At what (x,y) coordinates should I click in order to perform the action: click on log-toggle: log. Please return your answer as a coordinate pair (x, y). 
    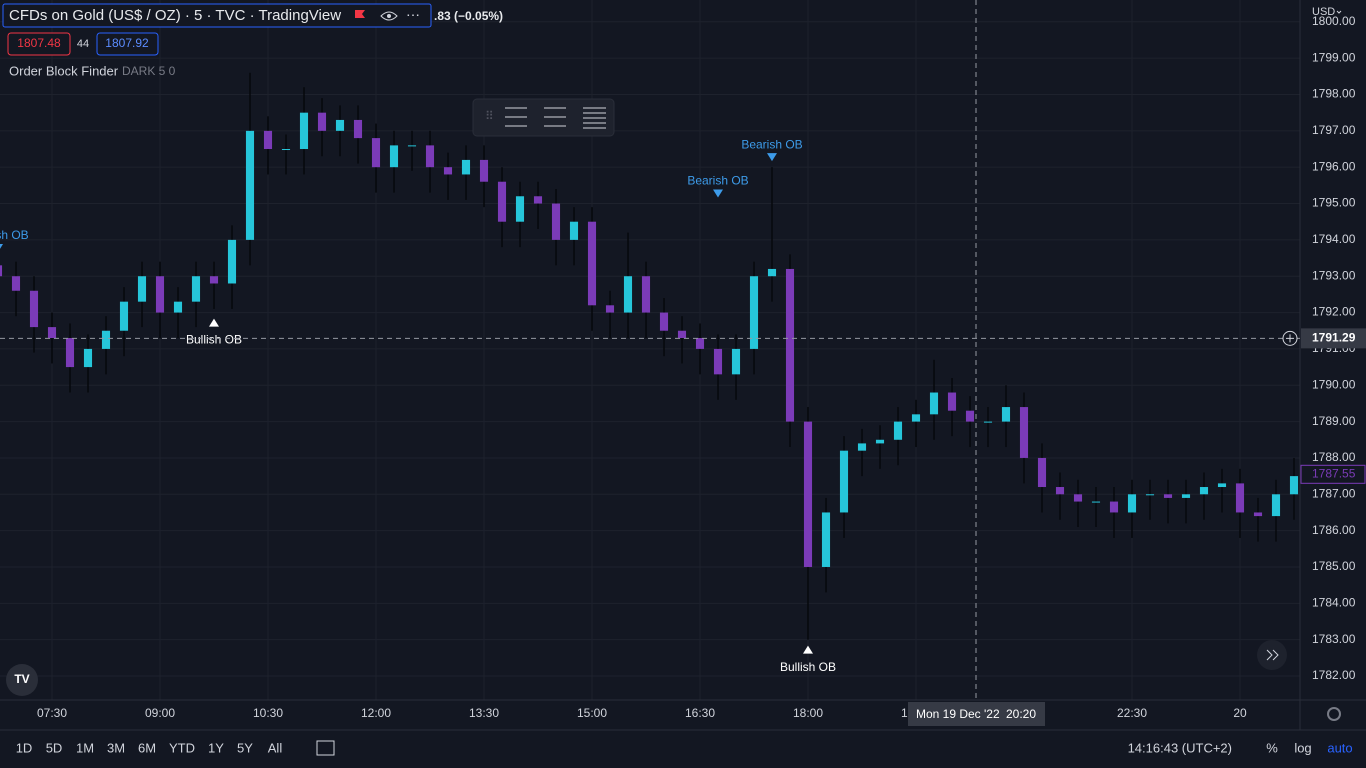
    Looking at the image, I should click on (1302, 747).